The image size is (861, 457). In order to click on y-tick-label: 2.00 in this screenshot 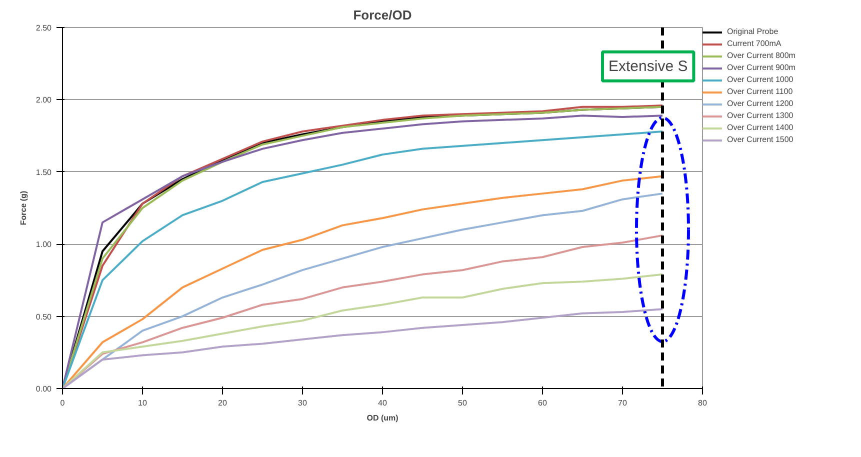, I will do `click(44, 100)`.